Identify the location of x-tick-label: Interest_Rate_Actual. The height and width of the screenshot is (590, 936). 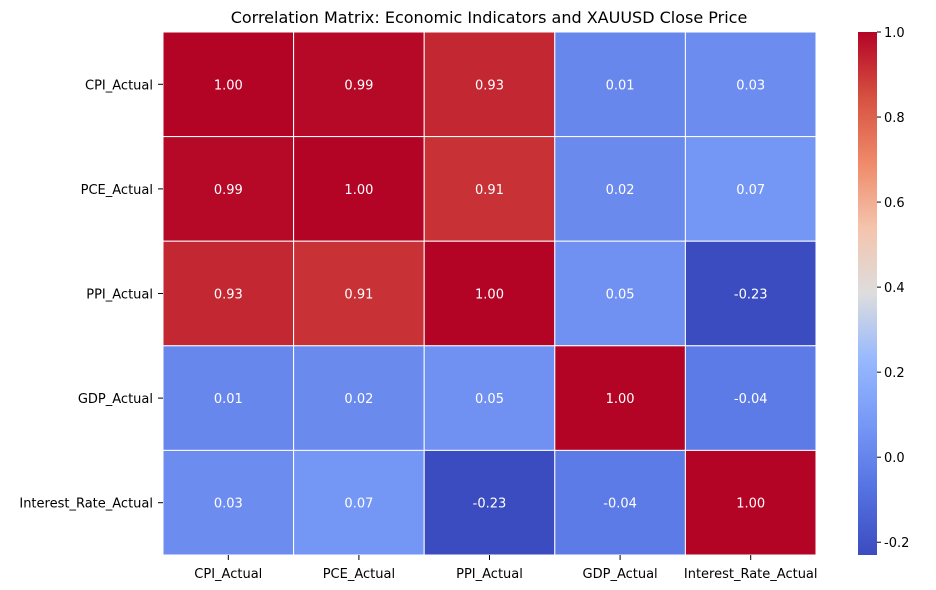
(751, 574).